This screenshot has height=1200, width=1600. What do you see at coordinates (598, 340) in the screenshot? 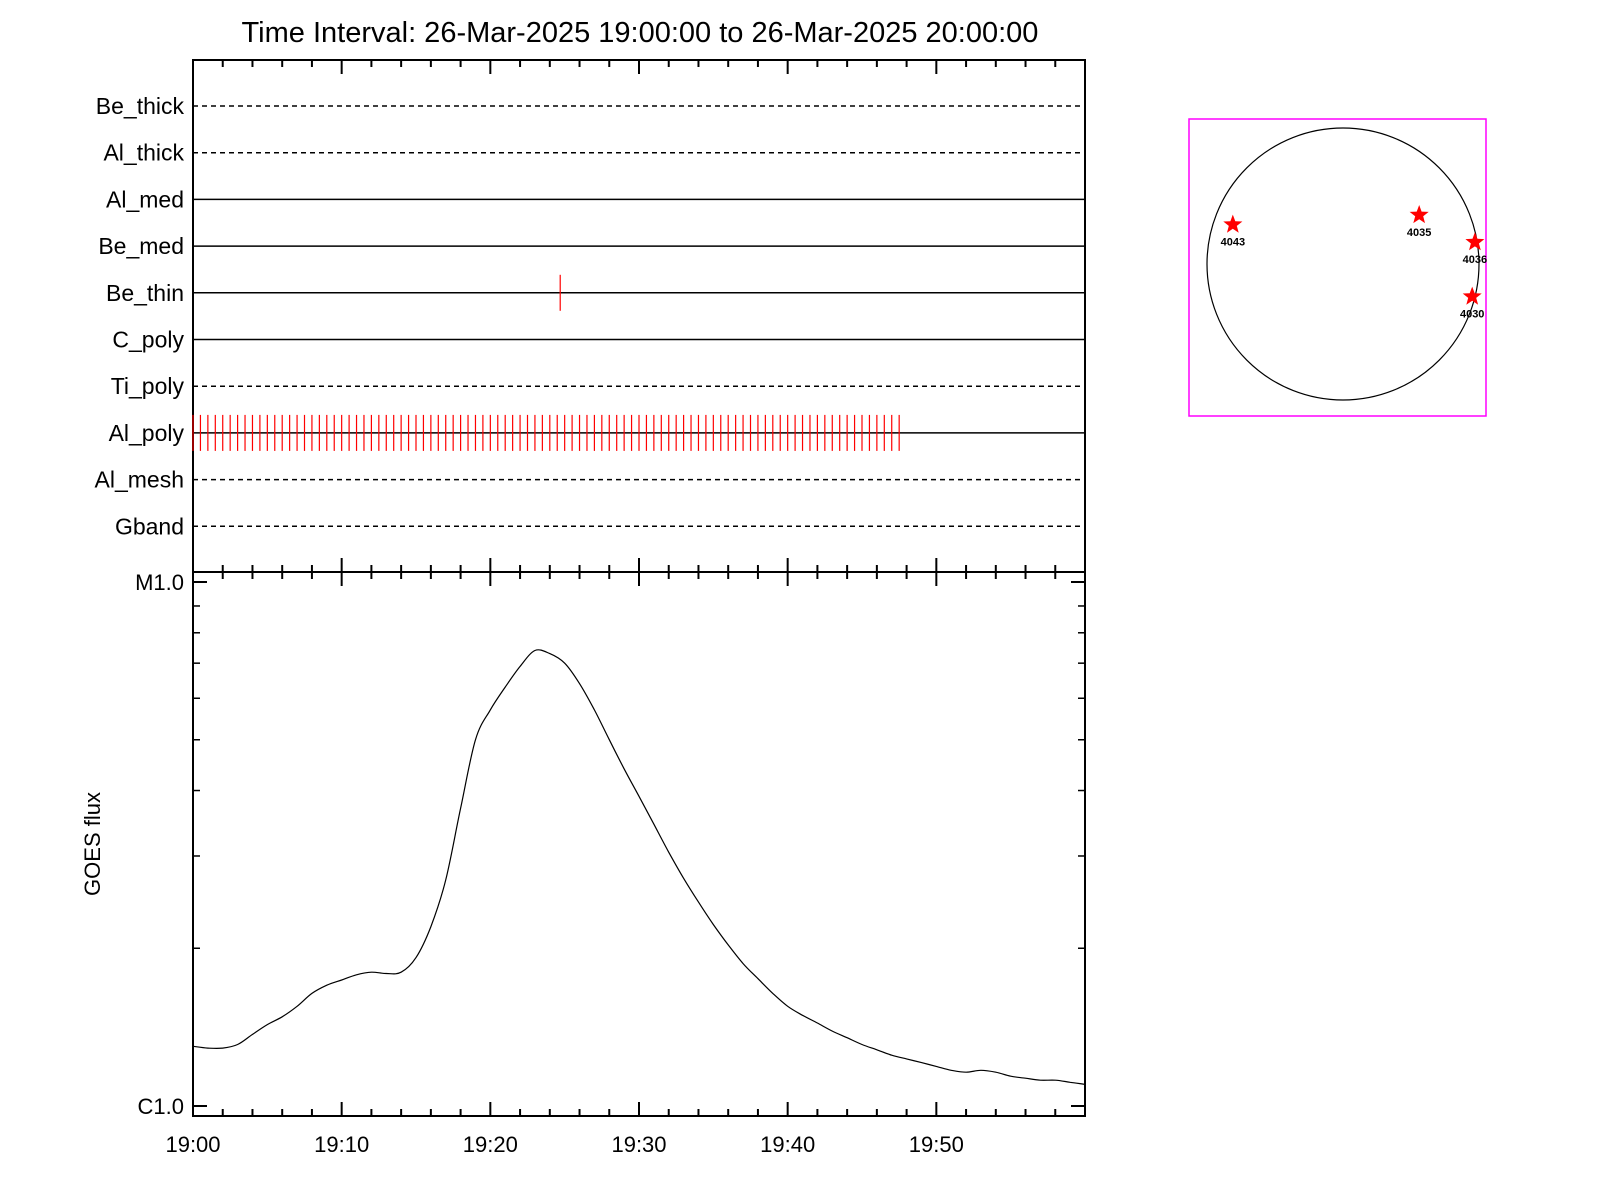
I see `channel-c-poly: C_poly` at bounding box center [598, 340].